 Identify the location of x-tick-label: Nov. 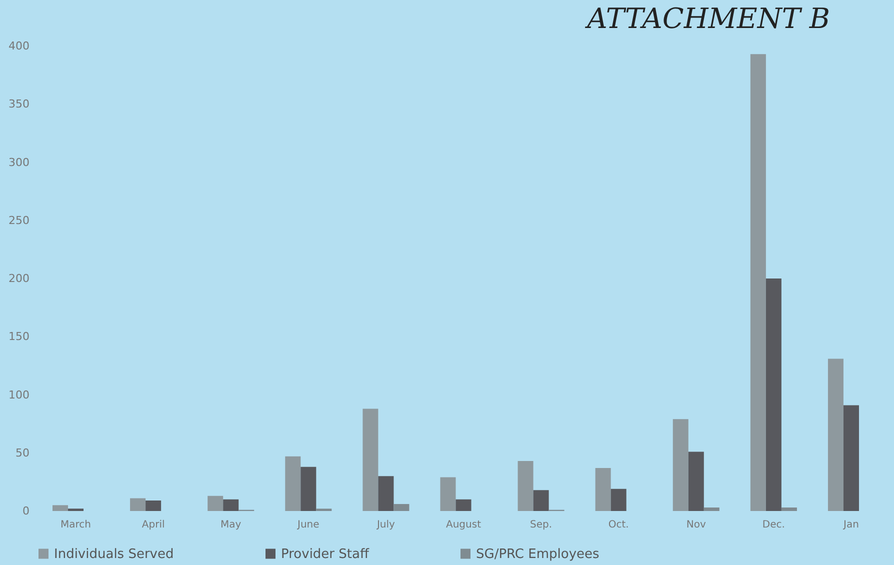
(696, 525).